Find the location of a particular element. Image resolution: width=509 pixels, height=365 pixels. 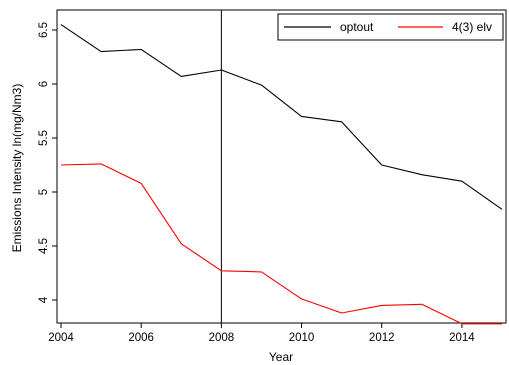

legend: optout 4(3) elv is located at coordinates (390, 27).